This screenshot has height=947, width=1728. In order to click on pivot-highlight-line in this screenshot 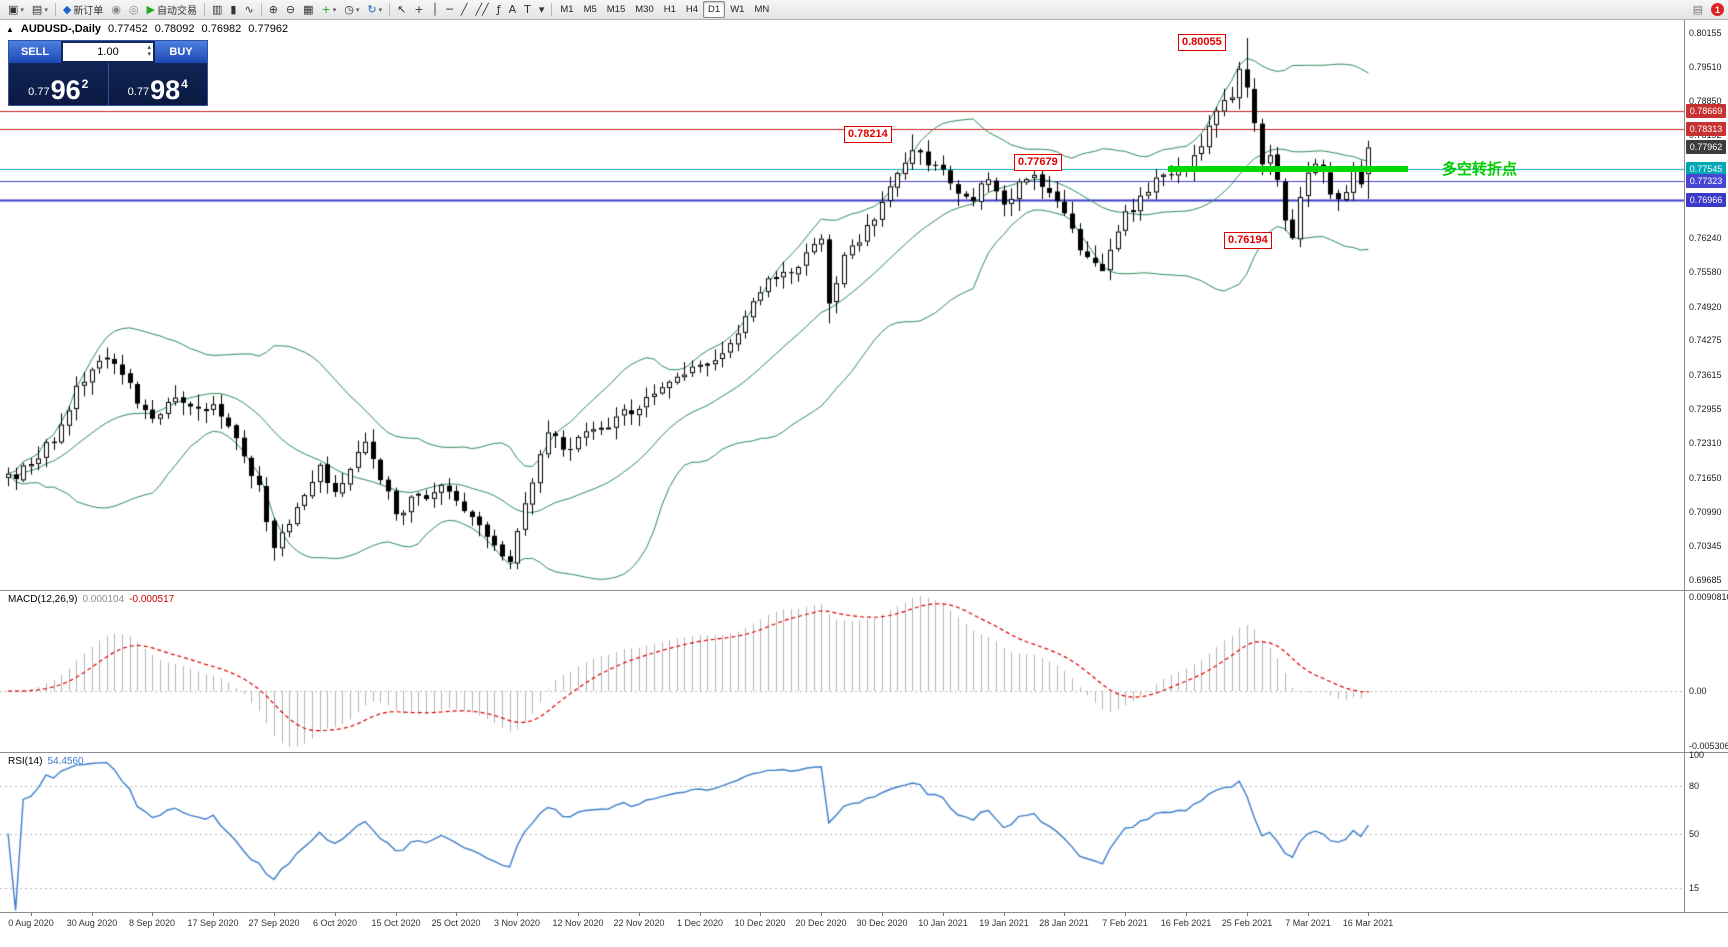, I will do `click(1288, 169)`.